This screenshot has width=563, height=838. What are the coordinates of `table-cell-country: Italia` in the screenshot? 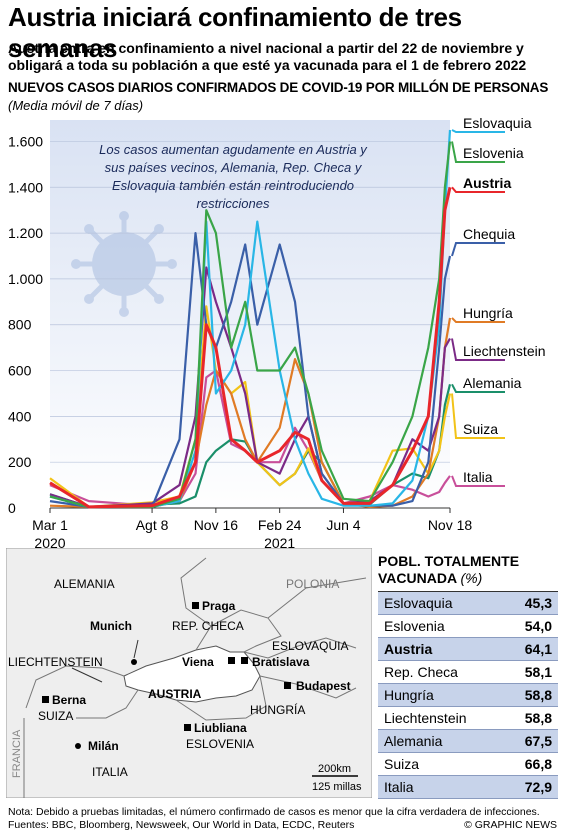 It's located at (399, 787).